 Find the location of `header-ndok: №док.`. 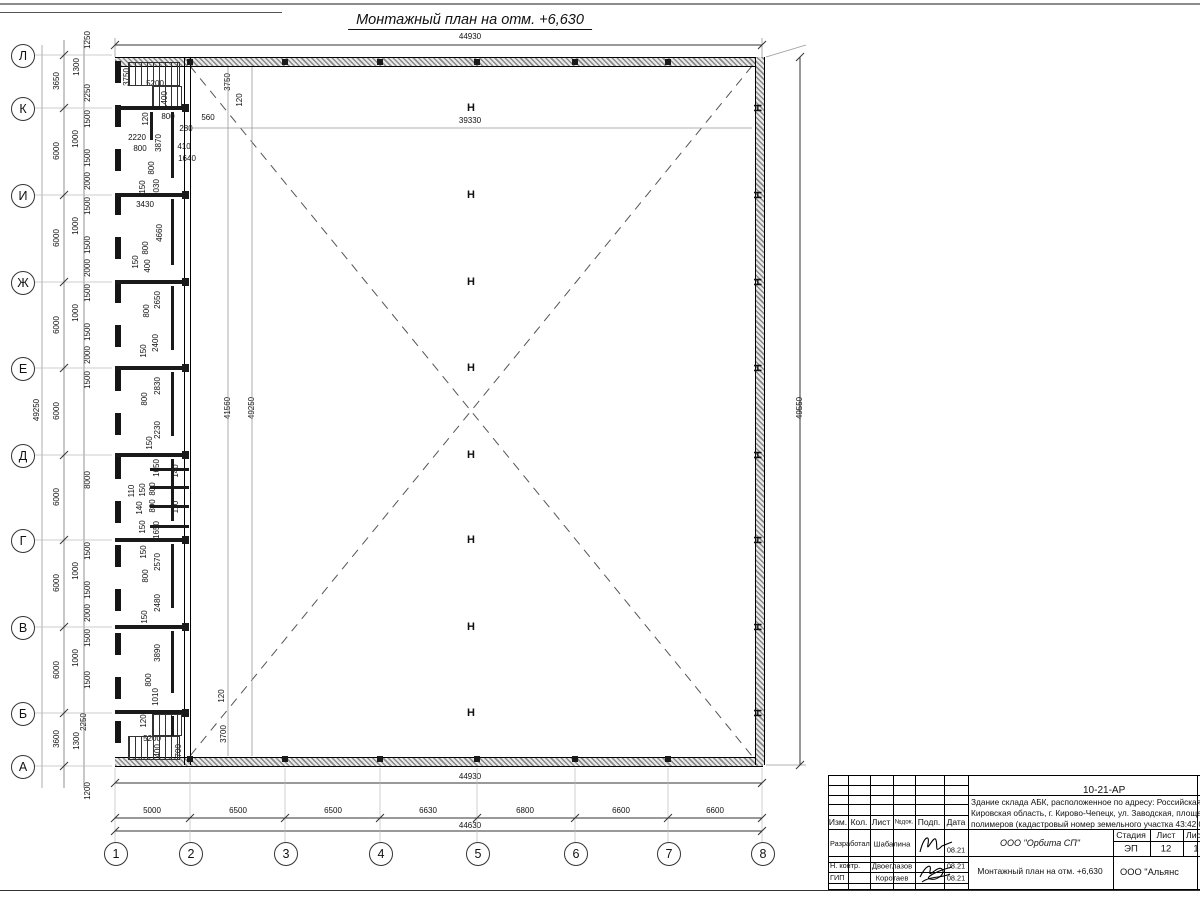

header-ndok: №док. is located at coordinates (904, 822).